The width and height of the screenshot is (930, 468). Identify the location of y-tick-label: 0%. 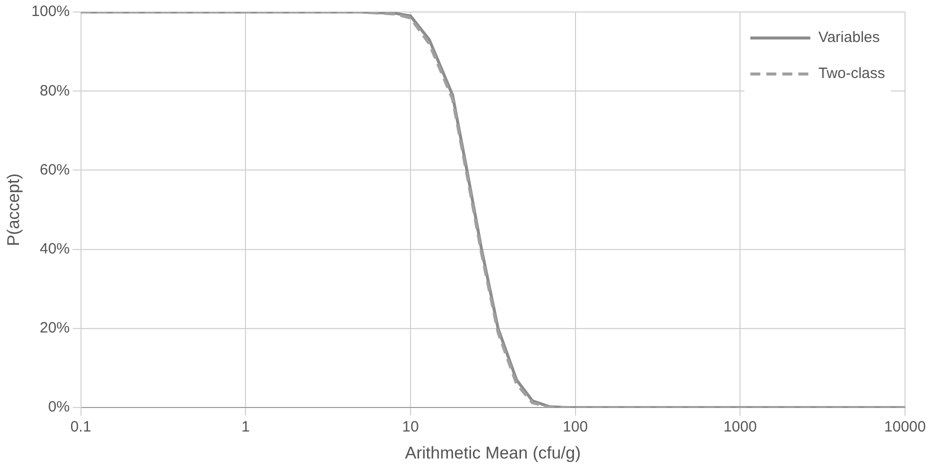
(59, 407).